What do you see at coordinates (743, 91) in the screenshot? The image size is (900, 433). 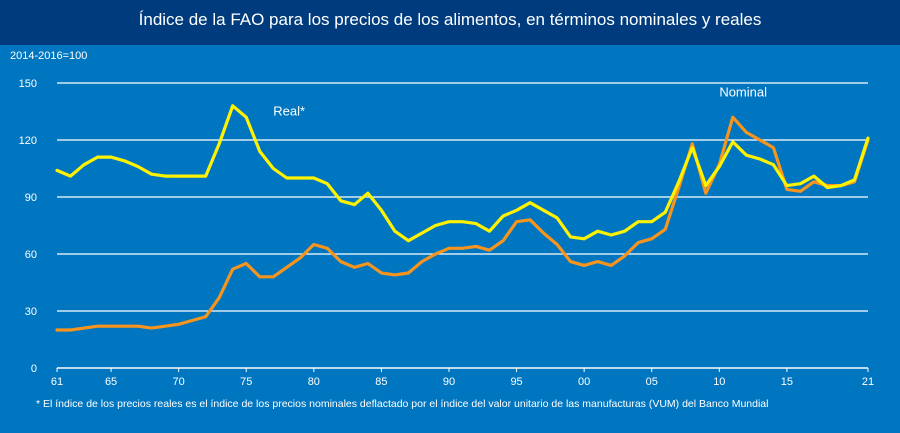 I see `annotation-nominal: Nominal` at bounding box center [743, 91].